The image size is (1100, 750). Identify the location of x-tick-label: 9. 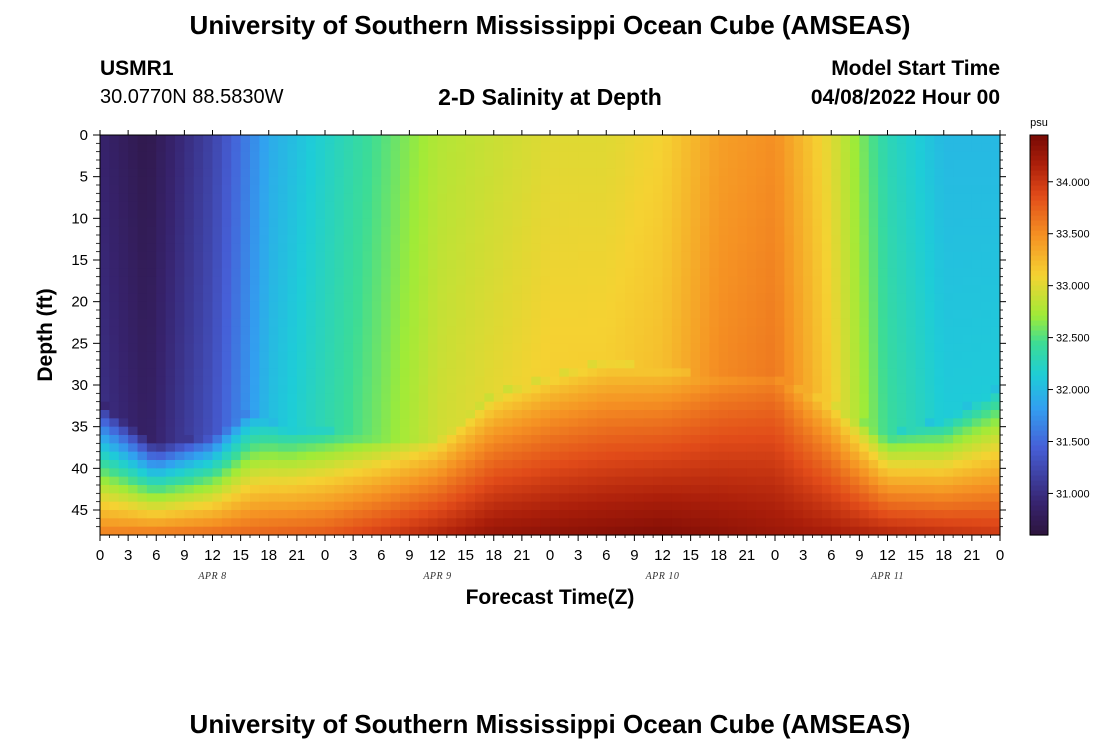
(184, 555).